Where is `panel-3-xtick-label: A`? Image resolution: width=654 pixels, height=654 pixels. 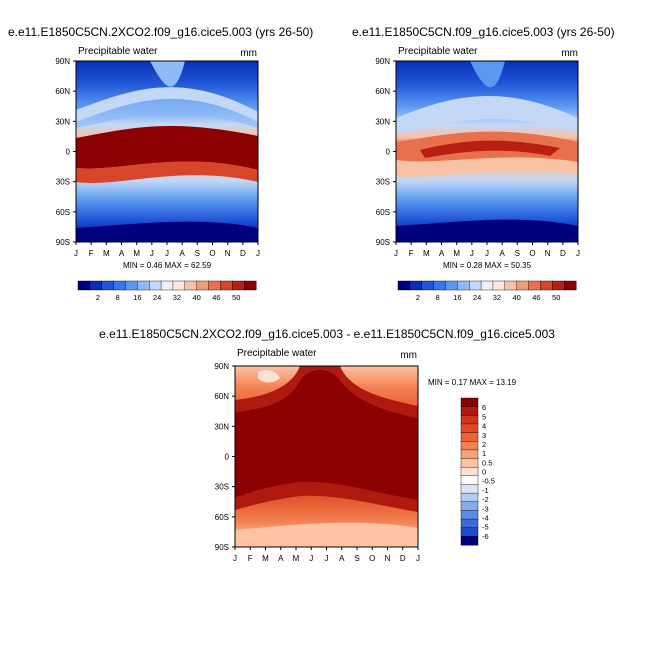
panel-3-xtick-label: A is located at coordinates (342, 558).